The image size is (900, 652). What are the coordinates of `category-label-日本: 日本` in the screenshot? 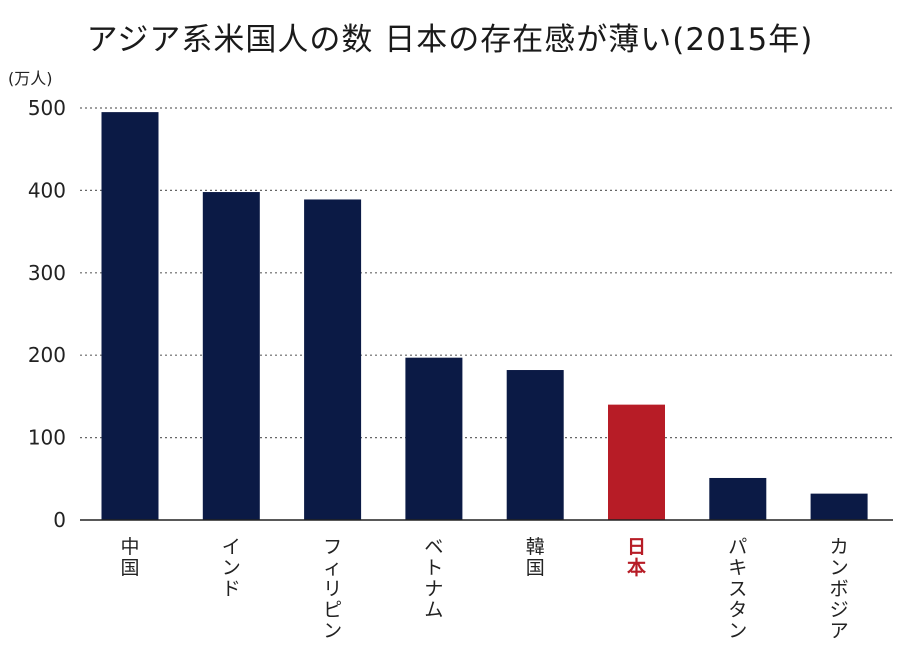 It's located at (636, 557).